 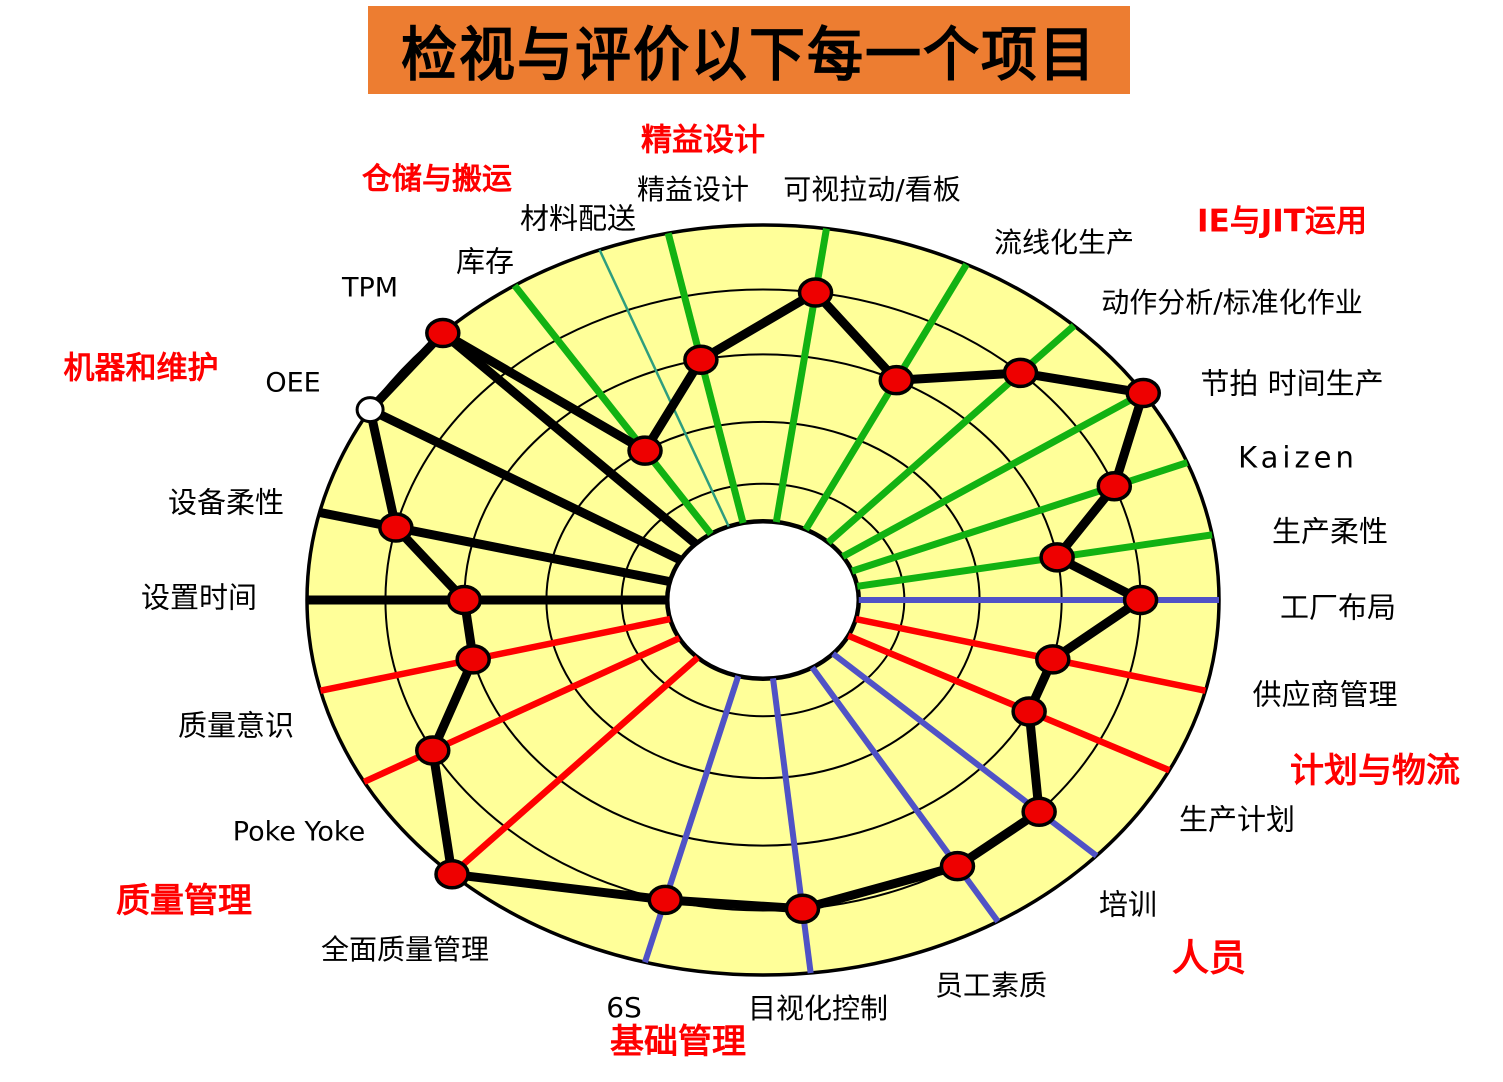 I want to click on category-label-0: 精益设计, so click(x=693, y=189).